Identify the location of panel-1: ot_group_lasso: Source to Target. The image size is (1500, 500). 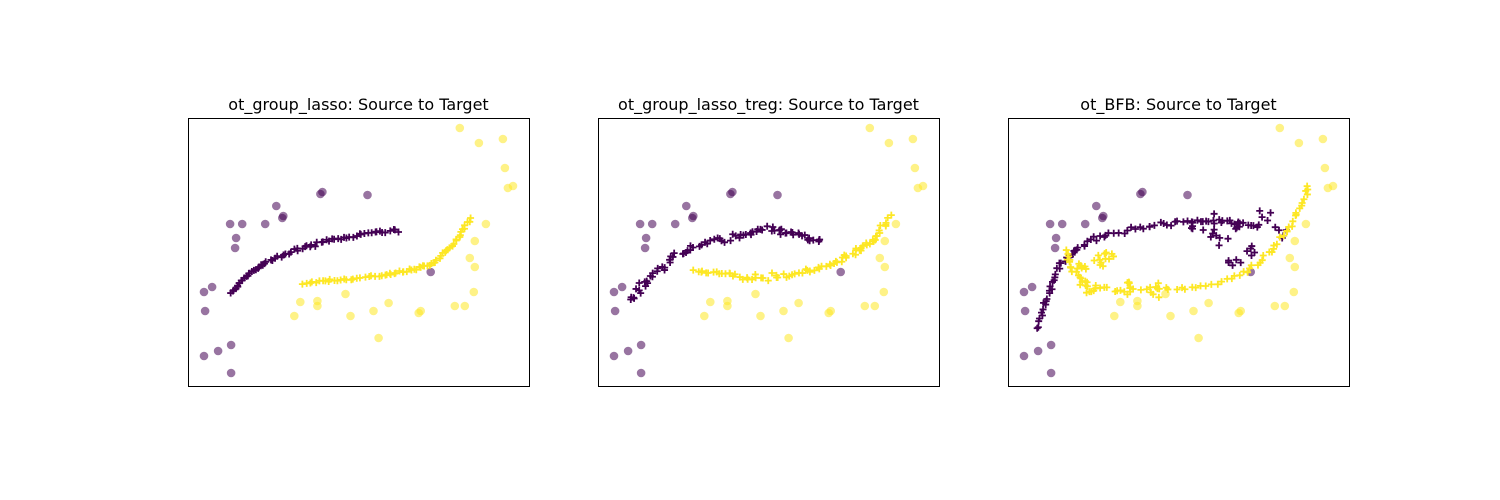
(359, 241).